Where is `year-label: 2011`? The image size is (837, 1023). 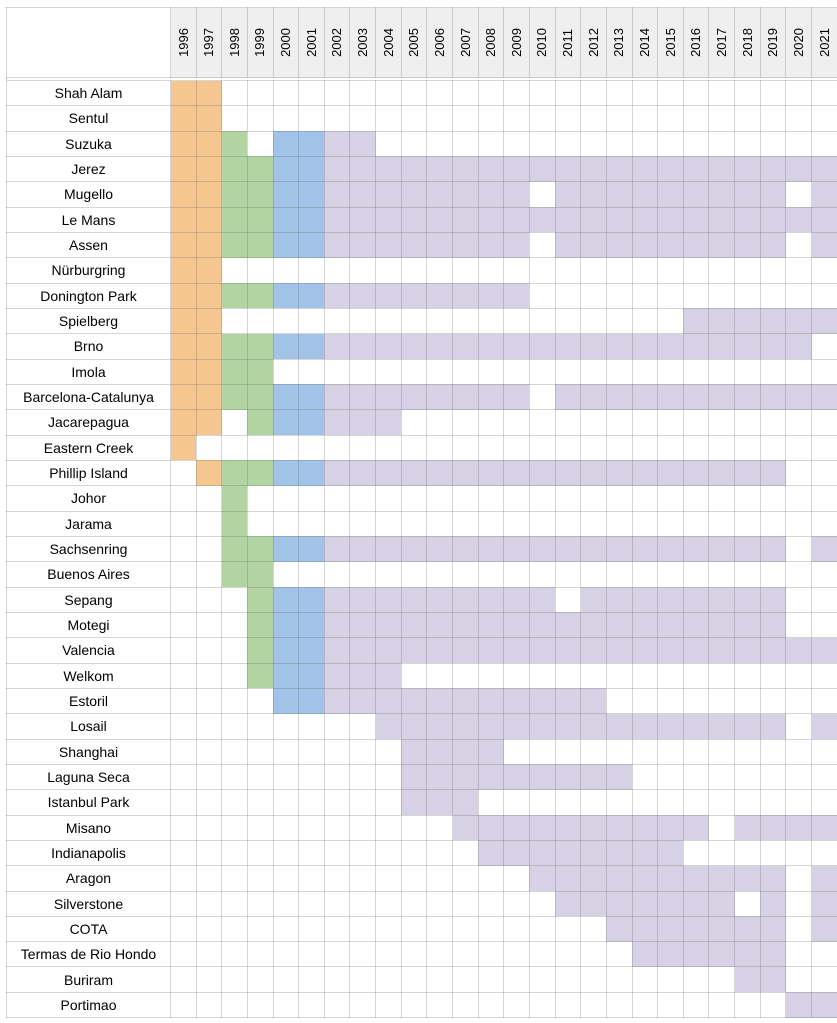
year-label: 2011 is located at coordinates (568, 42).